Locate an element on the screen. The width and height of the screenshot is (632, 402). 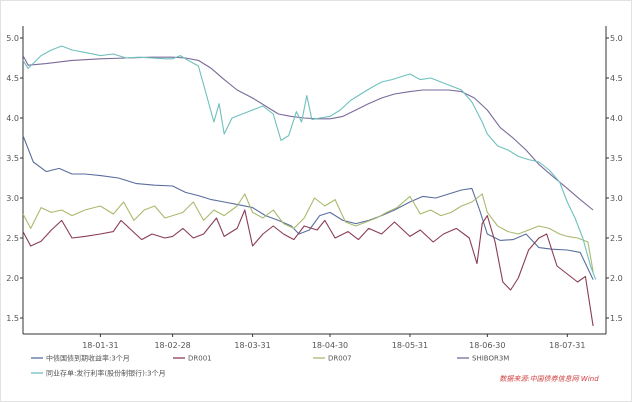
y-tick-label-left: 1.5 is located at coordinates (12, 318).